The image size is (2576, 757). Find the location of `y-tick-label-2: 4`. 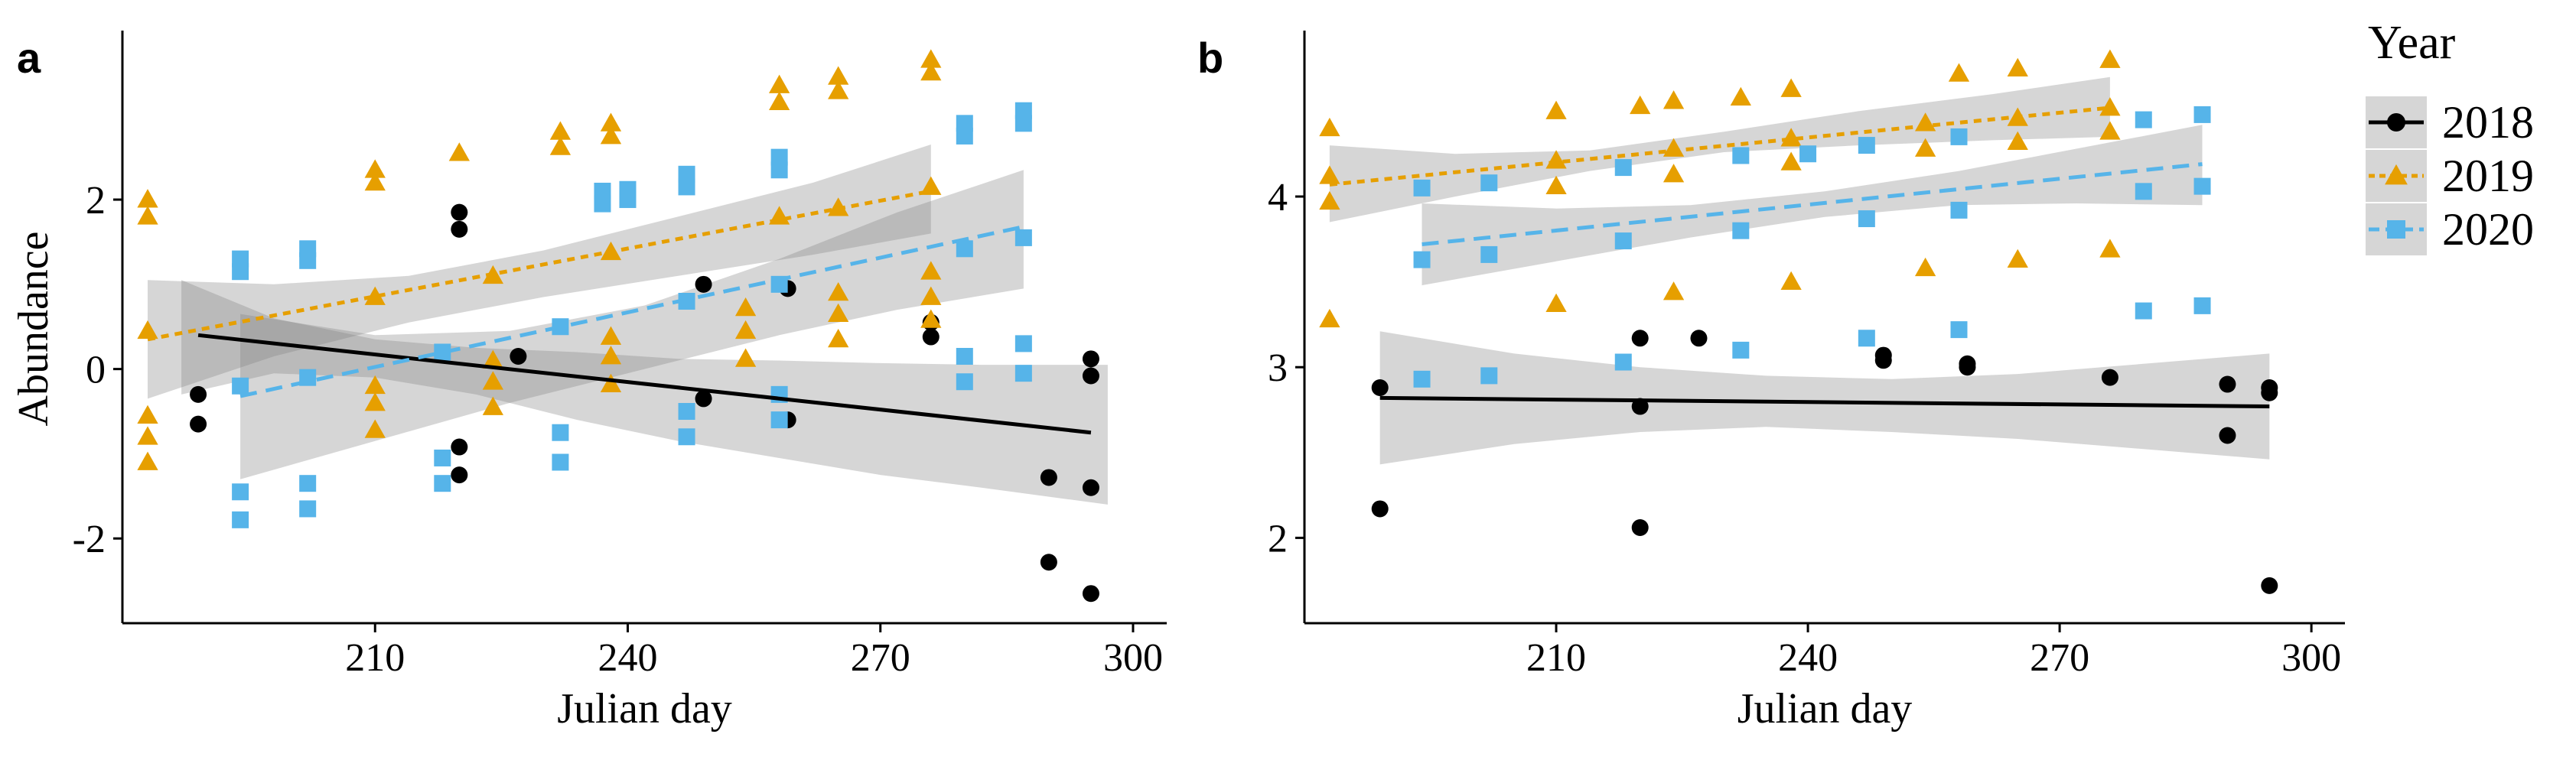

y-tick-label-2: 4 is located at coordinates (1278, 198).